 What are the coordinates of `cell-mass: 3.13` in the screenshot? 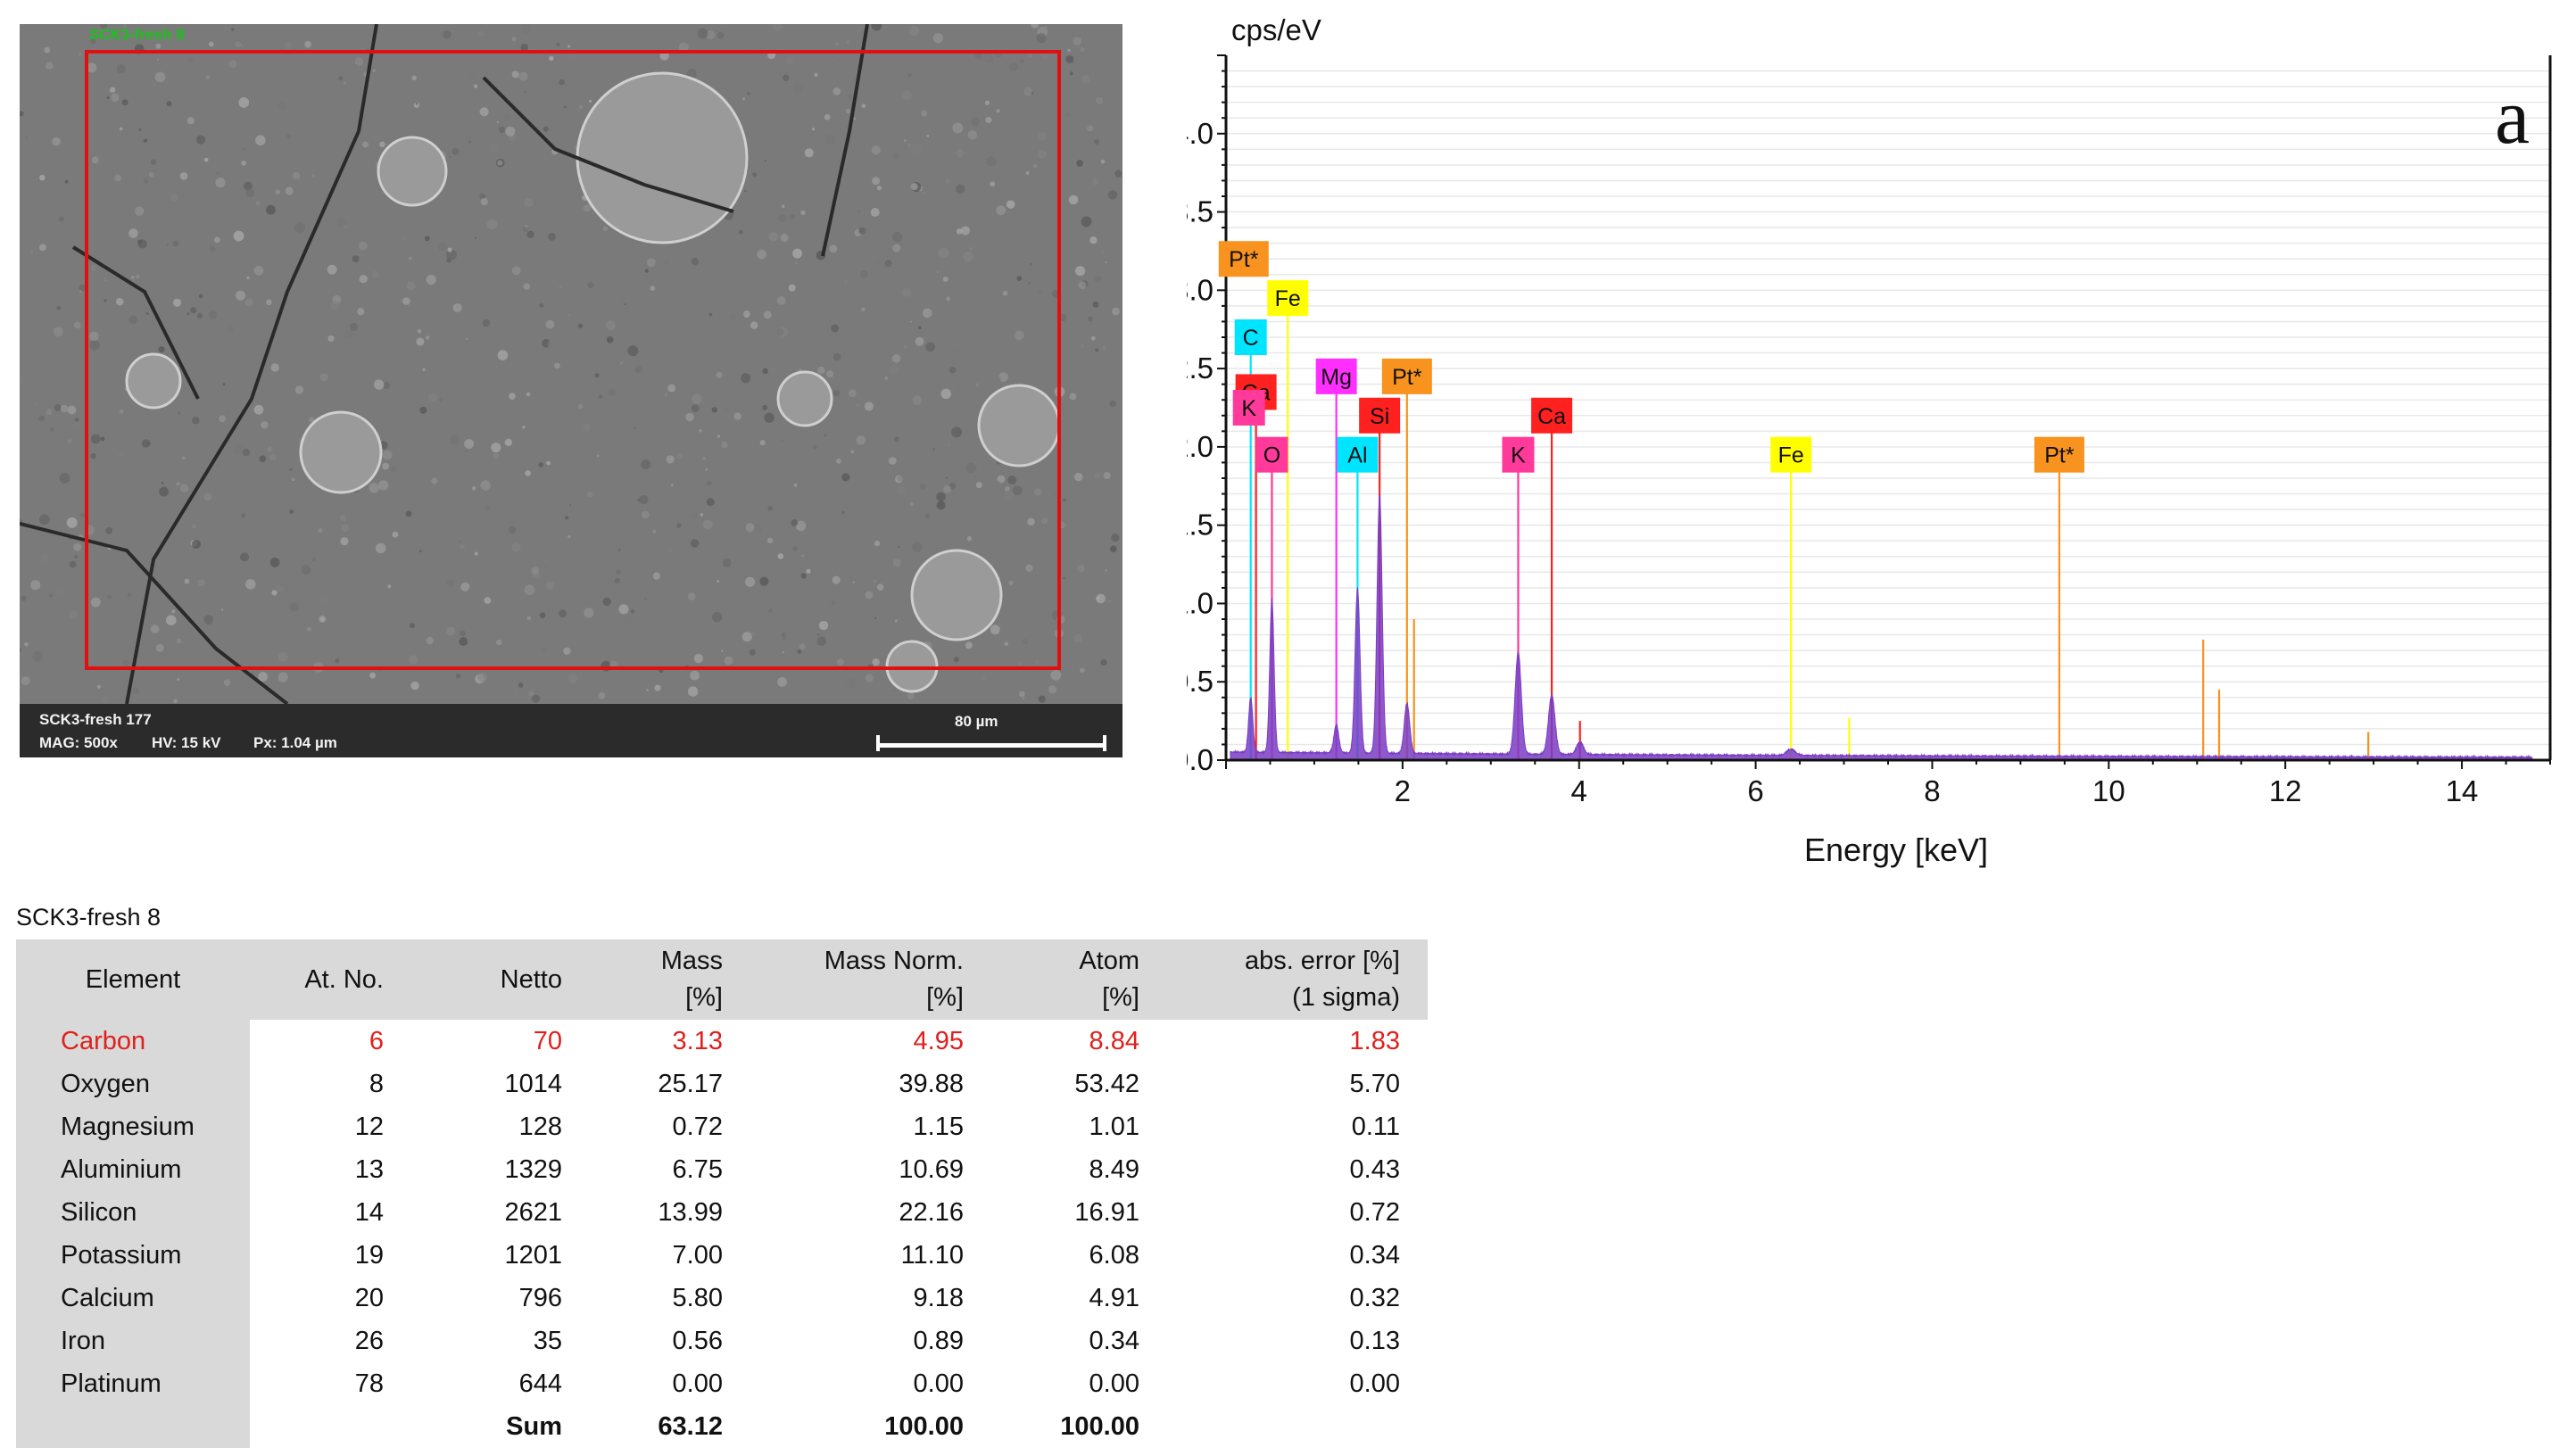 It's located at (697, 1041).